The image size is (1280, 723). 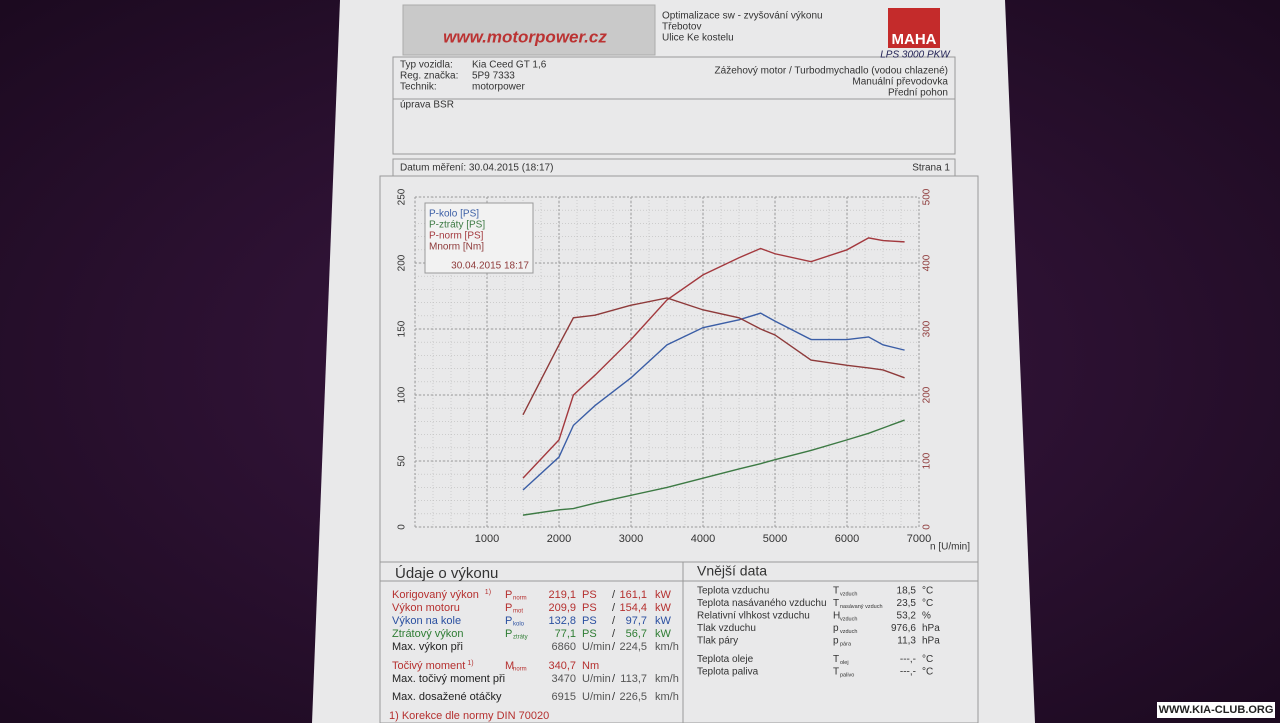 What do you see at coordinates (562, 666) in the screenshot?
I see `perf-value: 340,7` at bounding box center [562, 666].